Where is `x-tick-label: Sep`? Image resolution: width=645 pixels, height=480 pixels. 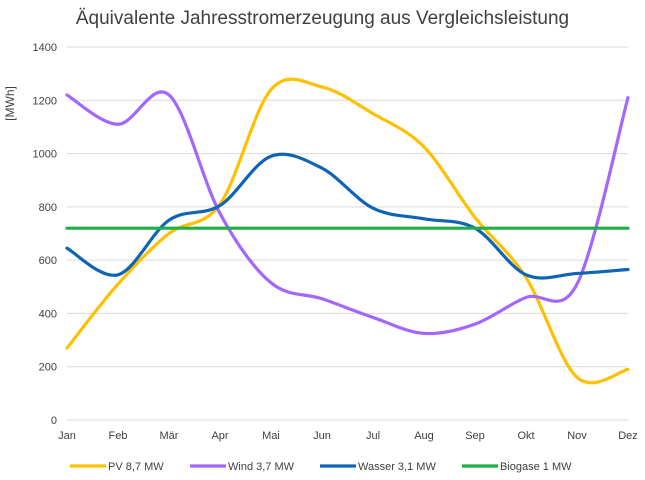 x-tick-label: Sep is located at coordinates (475, 436).